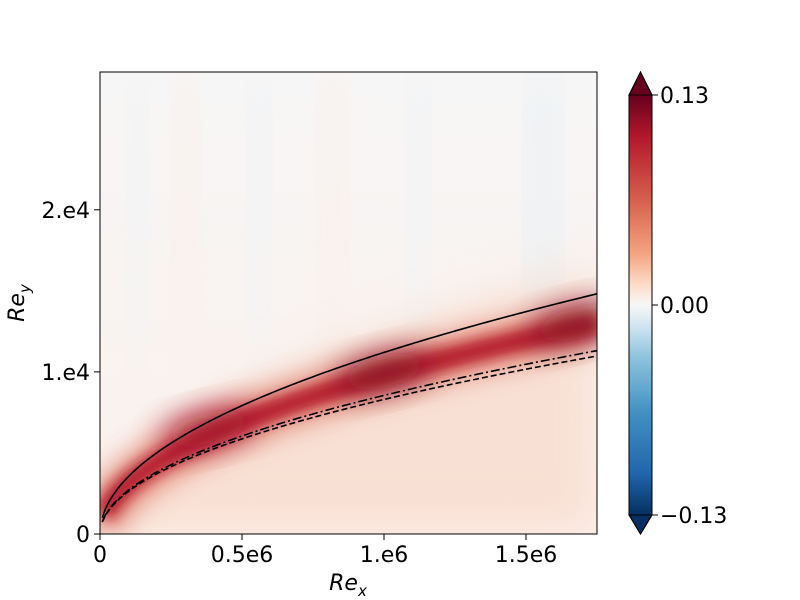 This screenshot has height=600, width=800. Describe the element at coordinates (640, 524) in the screenshot. I see `colorbar-extend-bottom` at that location.